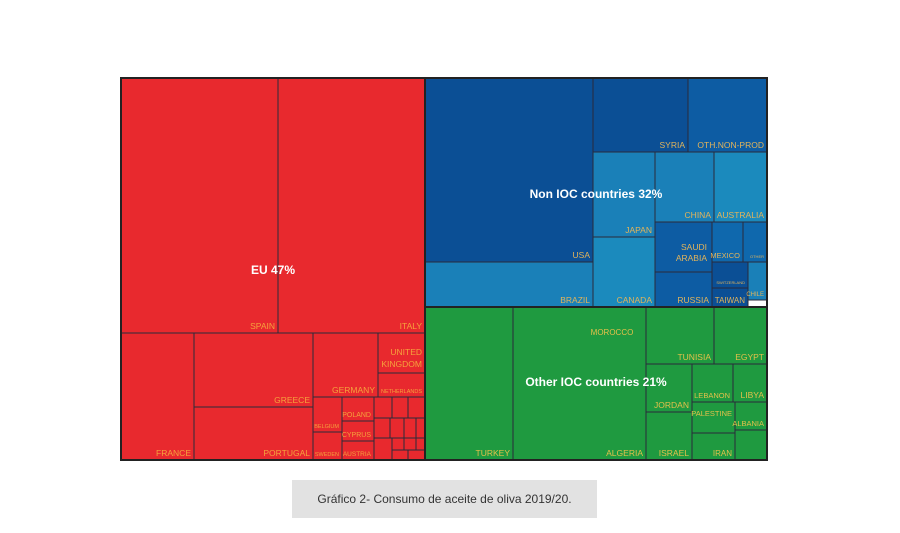 The height and width of the screenshot is (533, 900). What do you see at coordinates (327, 455) in the screenshot?
I see `cell-label: SWEDEN` at bounding box center [327, 455].